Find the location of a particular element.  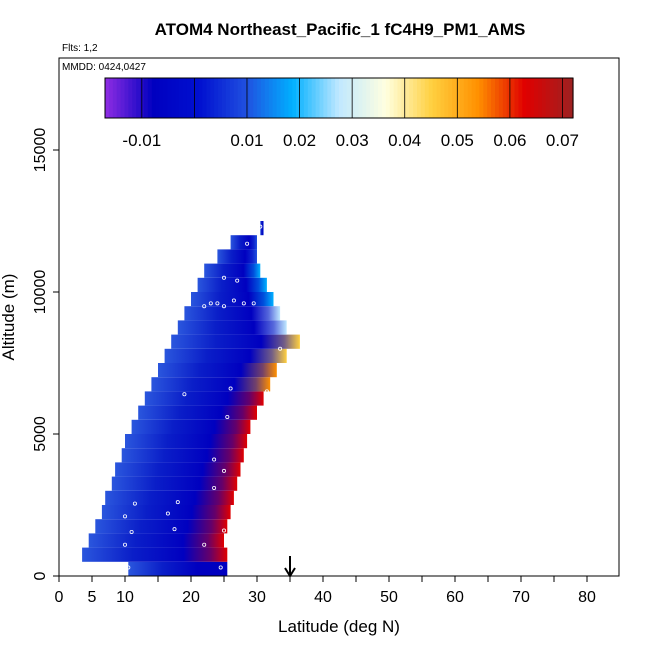

x-tick-label: 30 is located at coordinates (257, 597).